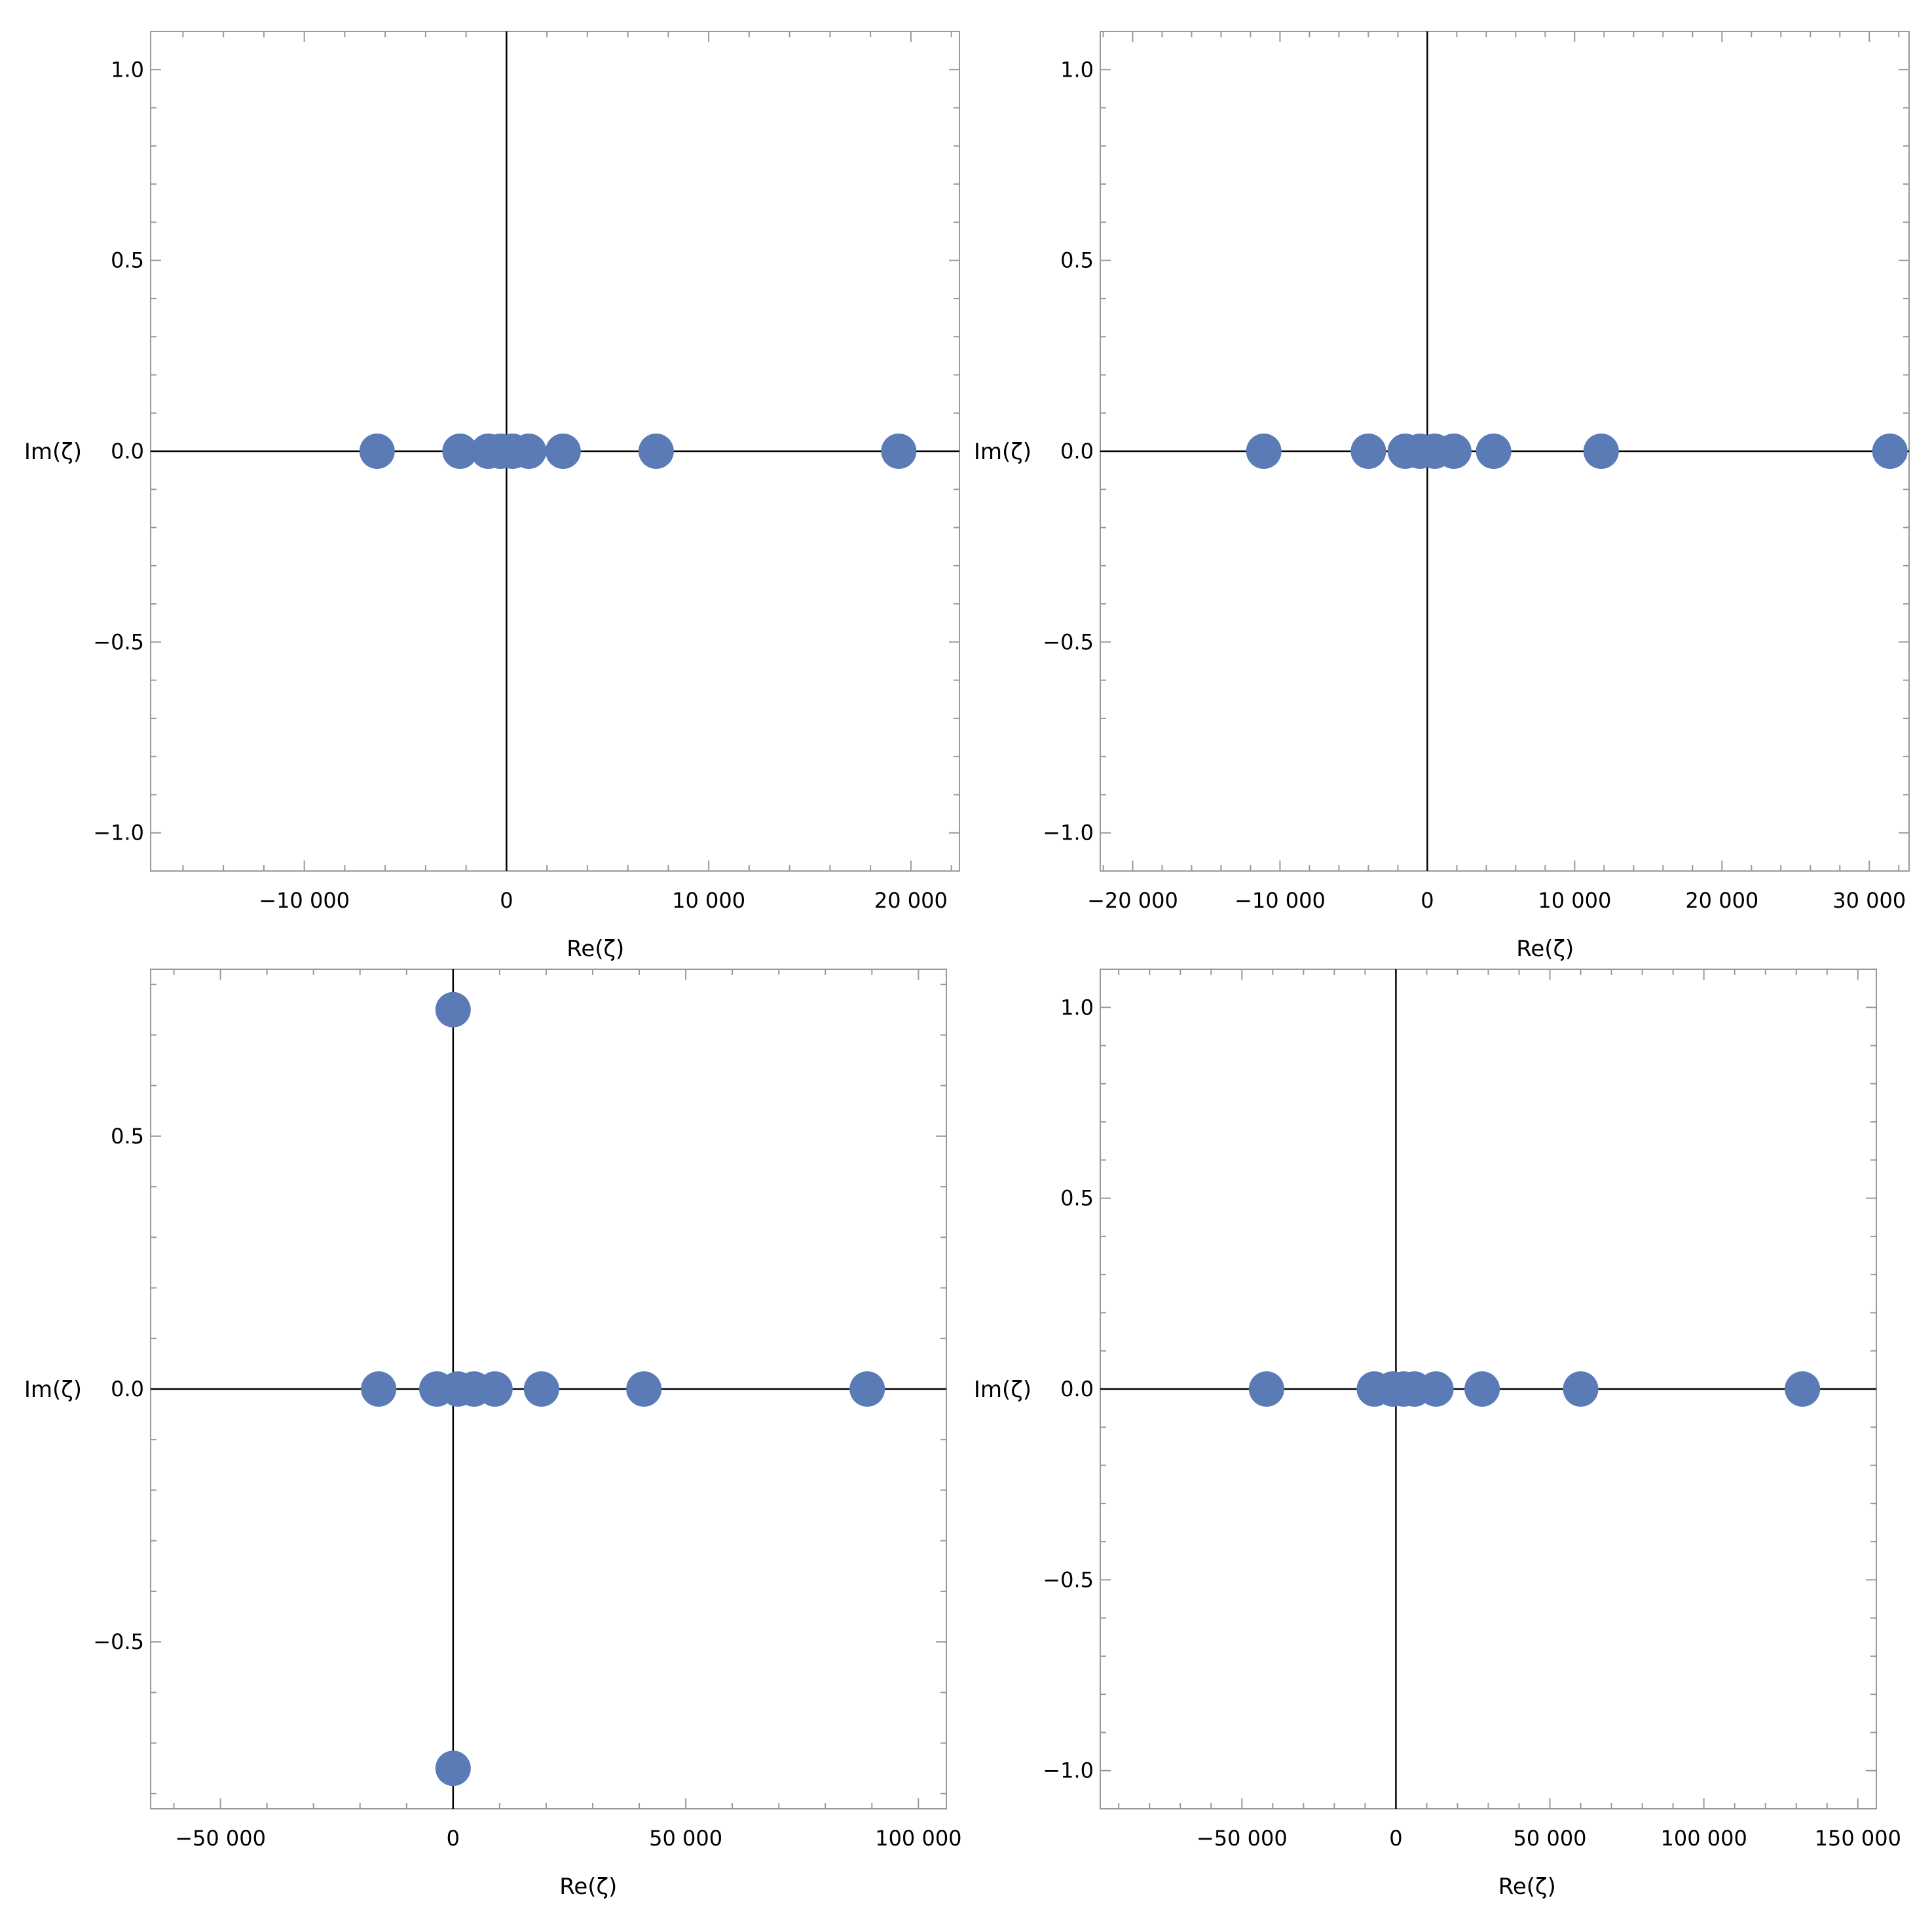 Image resolution: width=1932 pixels, height=1909 pixels. I want to click on x-tick-label: 30 000, so click(1869, 901).